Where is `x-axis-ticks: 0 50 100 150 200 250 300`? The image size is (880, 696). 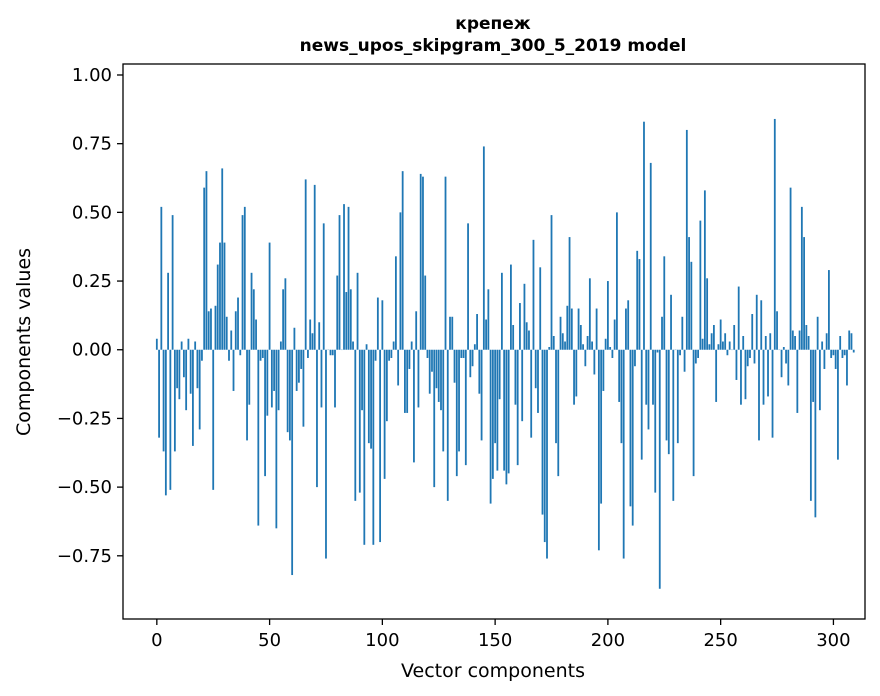 x-axis-ticks: 0 50 100 150 200 250 300 is located at coordinates (501, 635).